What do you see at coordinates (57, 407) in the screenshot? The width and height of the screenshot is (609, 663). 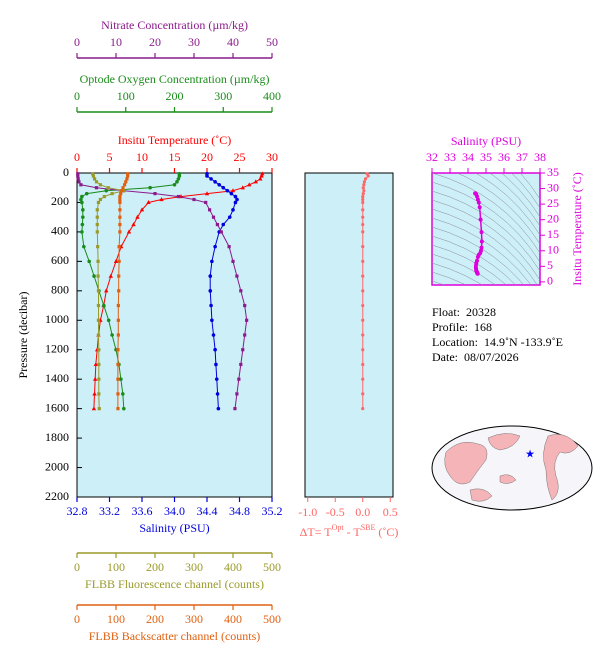 I see `y-tick-label: 1600` at bounding box center [57, 407].